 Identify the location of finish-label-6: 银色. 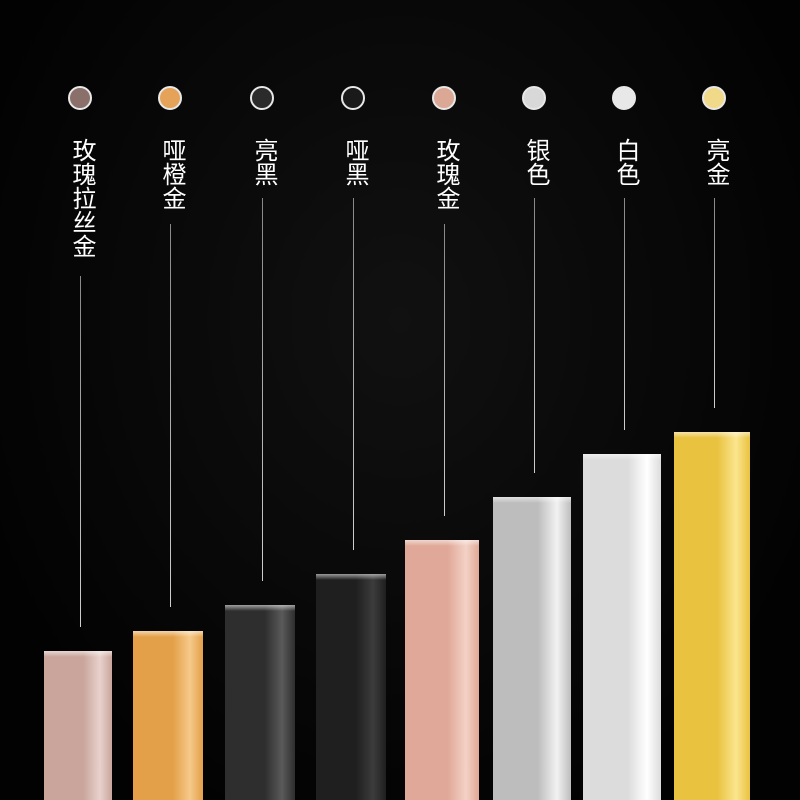
(536, 162).